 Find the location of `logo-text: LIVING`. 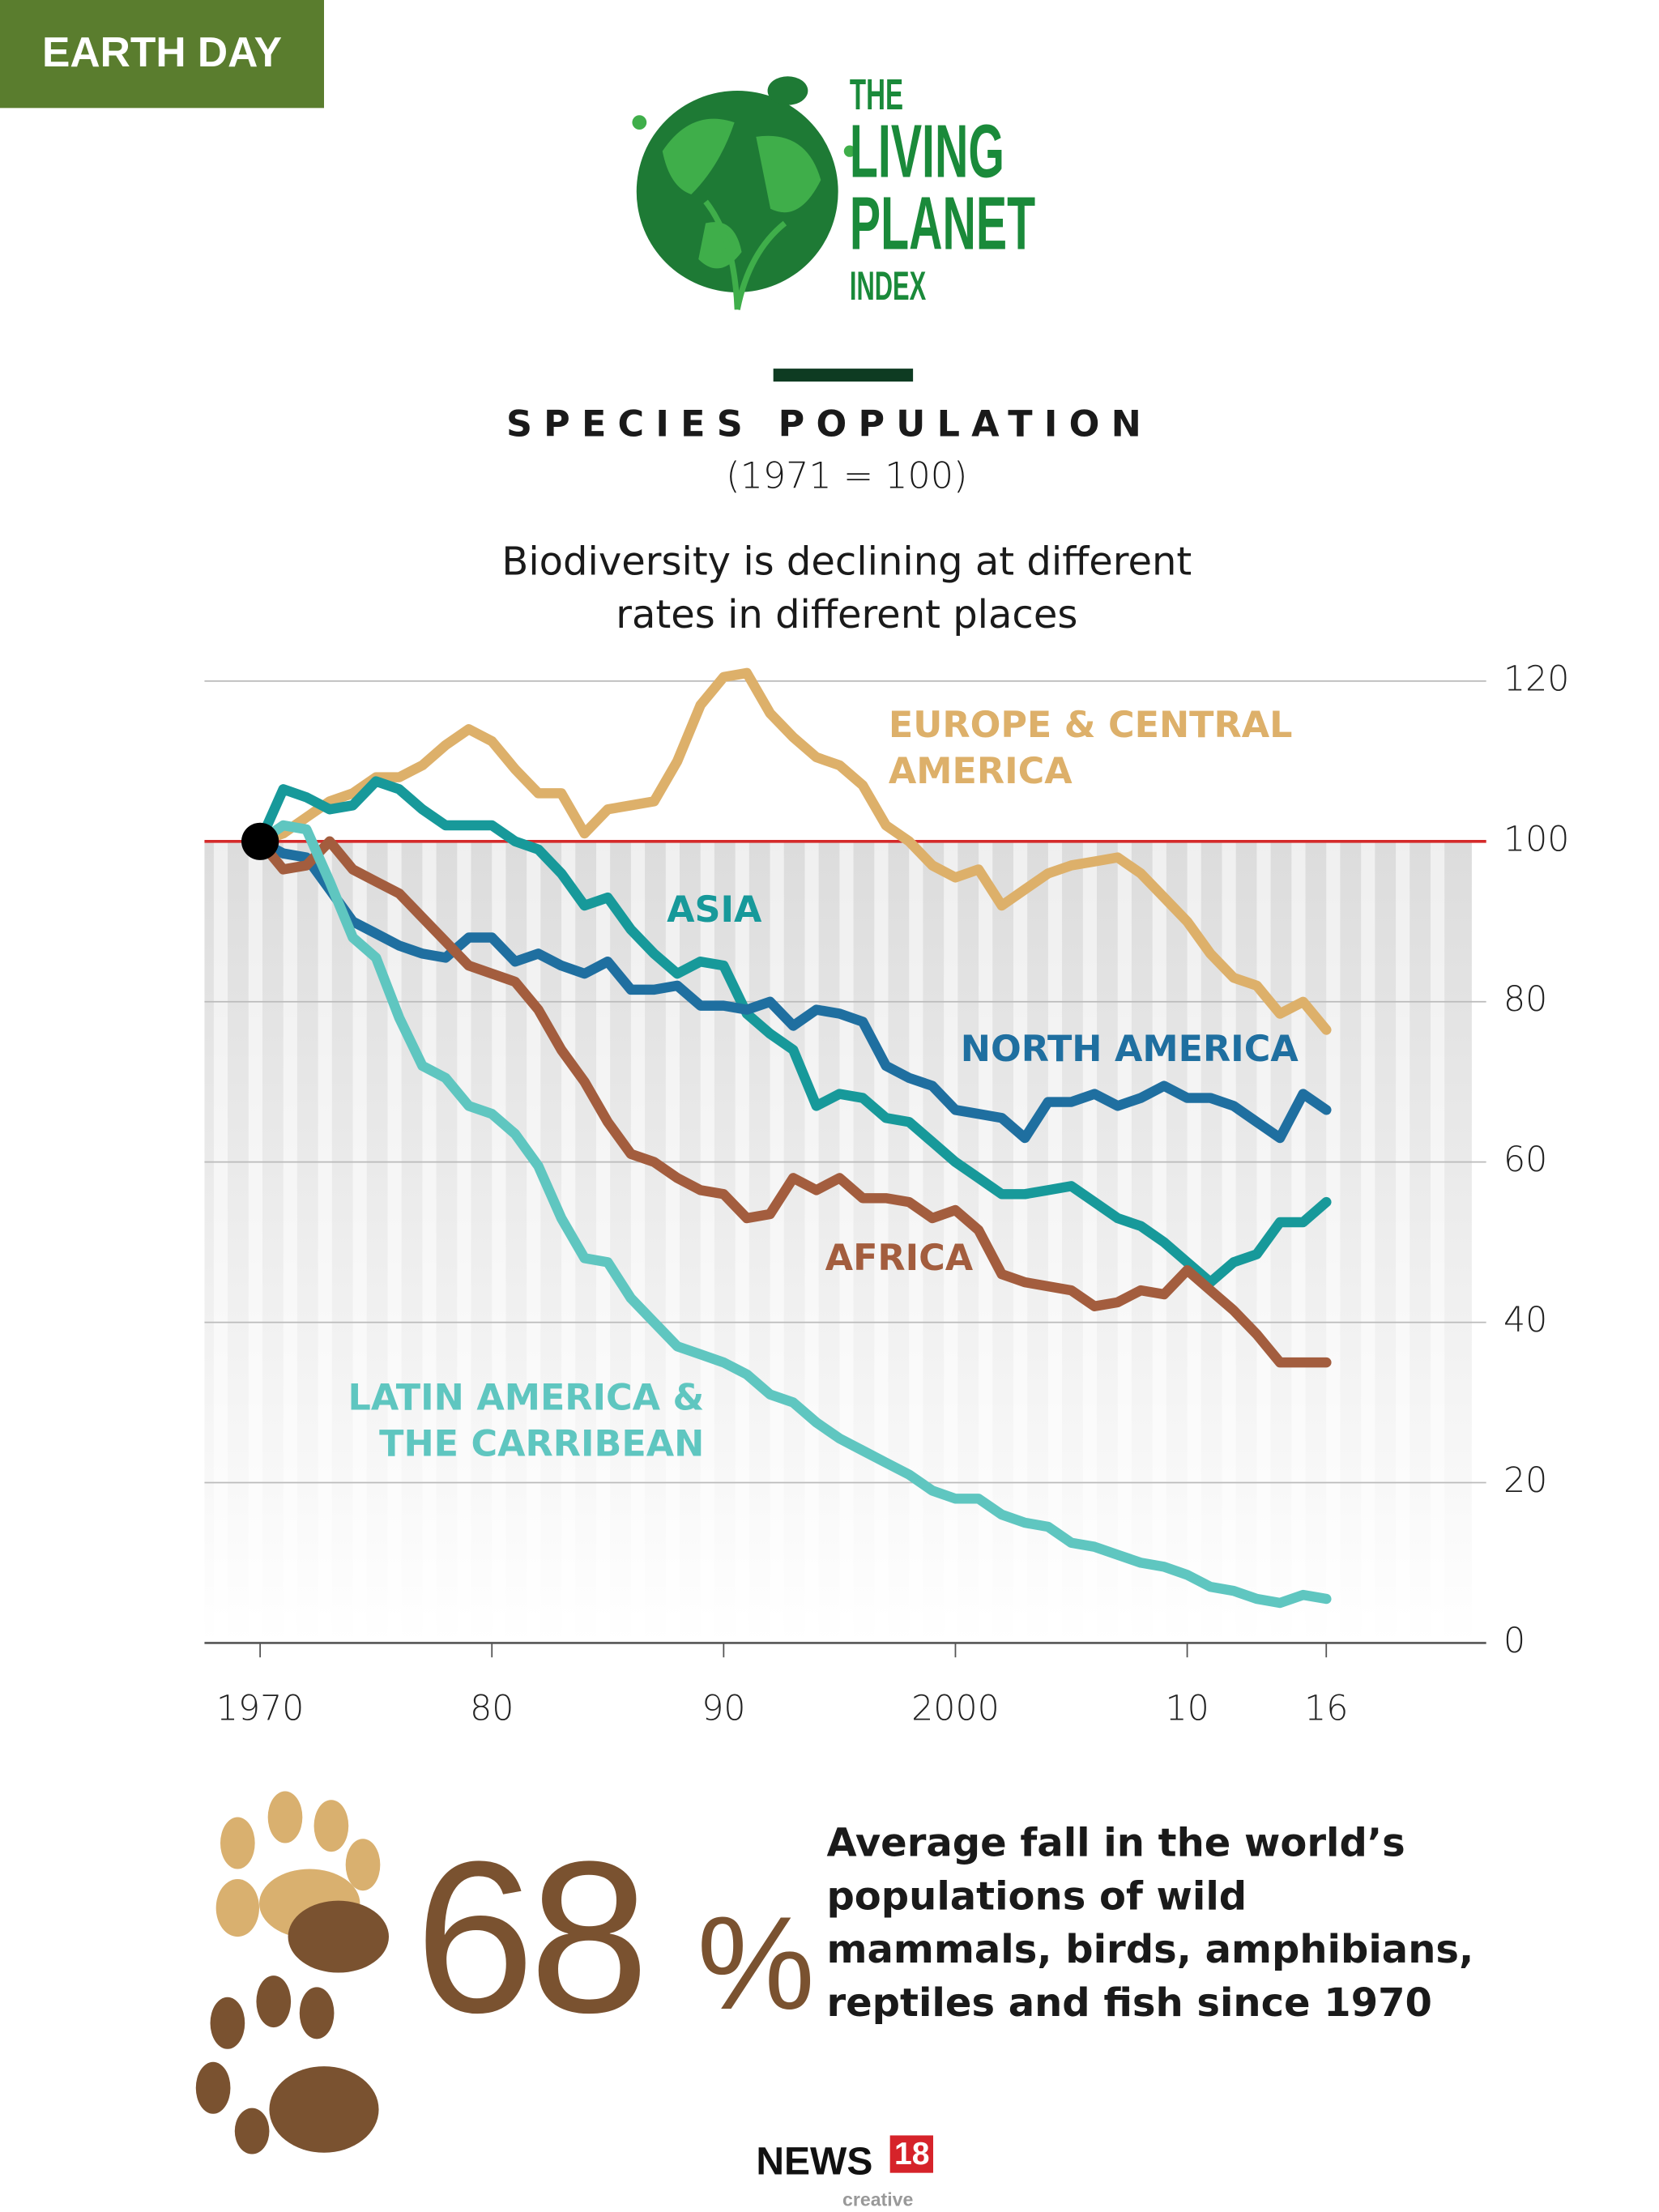

logo-text: LIVING is located at coordinates (926, 152).